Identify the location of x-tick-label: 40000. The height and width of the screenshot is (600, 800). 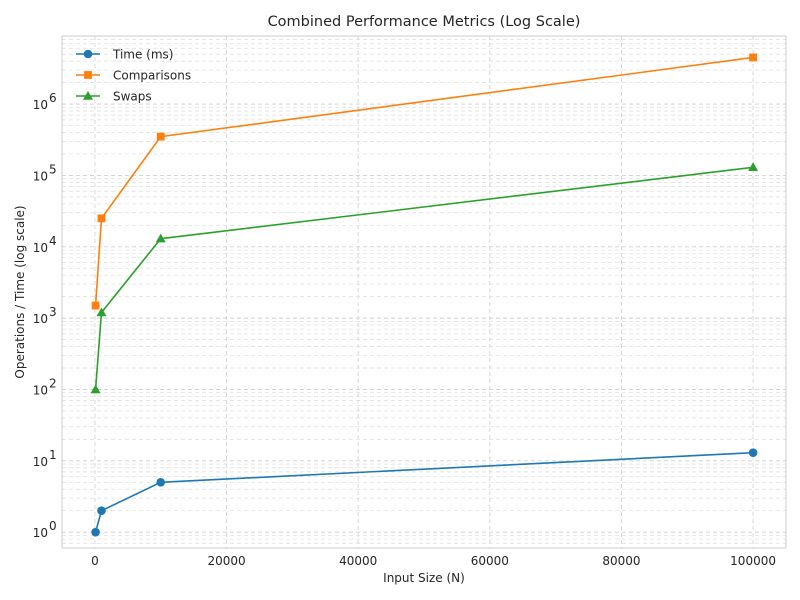
(358, 561).